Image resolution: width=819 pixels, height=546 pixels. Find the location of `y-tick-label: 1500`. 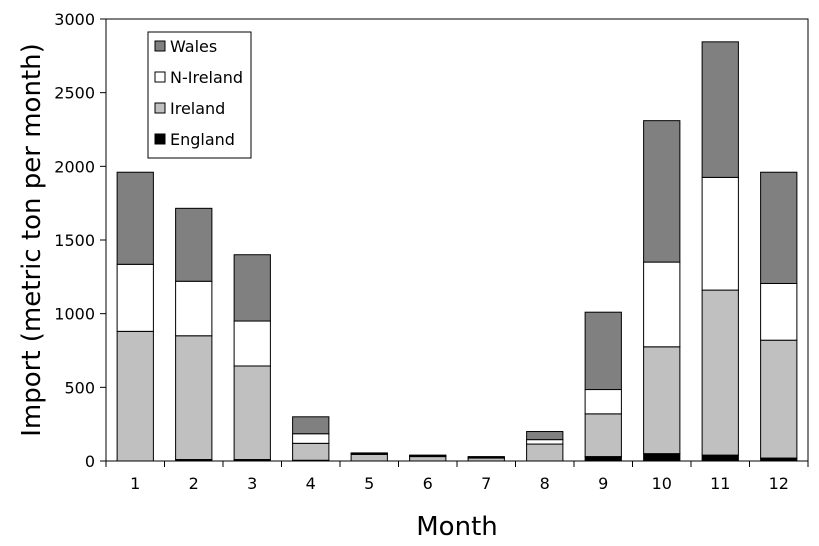

y-tick-label: 1500 is located at coordinates (74, 240).